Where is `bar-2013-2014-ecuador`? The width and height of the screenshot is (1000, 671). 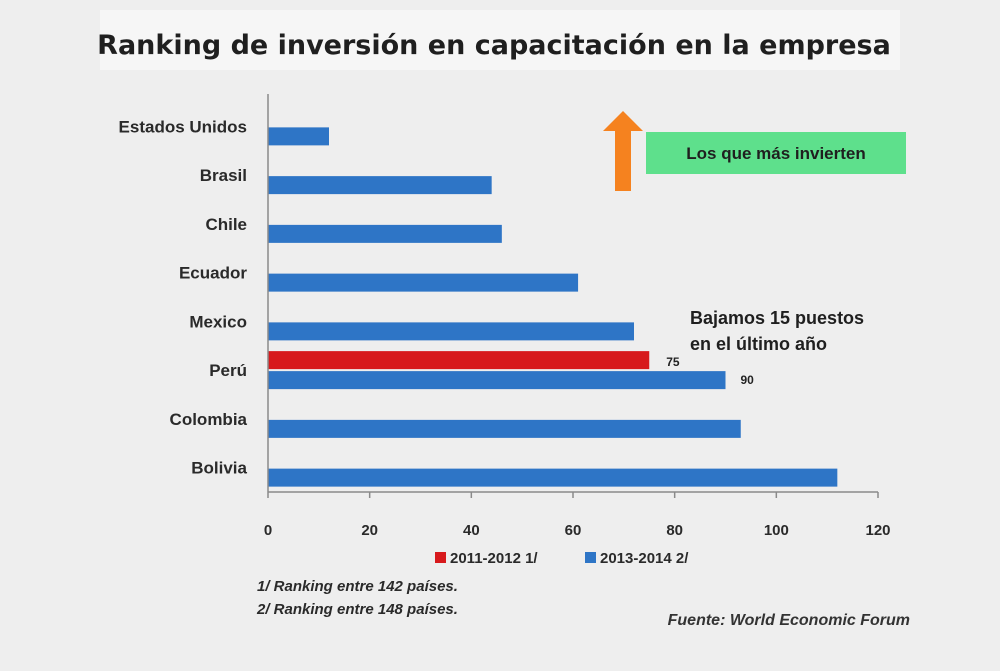 bar-2013-2014-ecuador is located at coordinates (423, 282).